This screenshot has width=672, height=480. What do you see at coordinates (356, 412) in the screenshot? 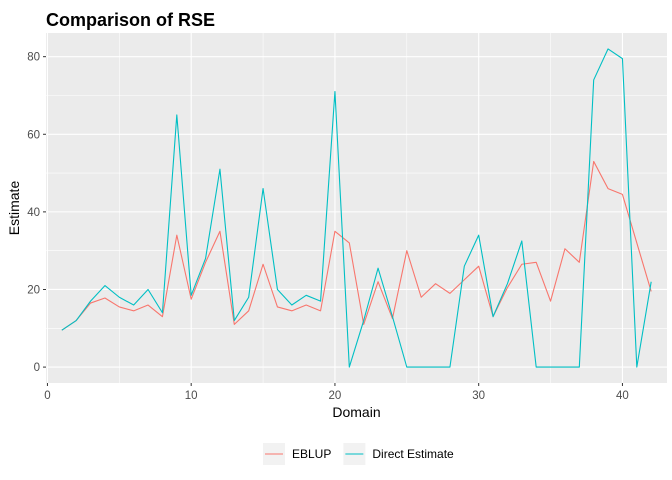
I see `x-axis-title: Domain` at bounding box center [356, 412].